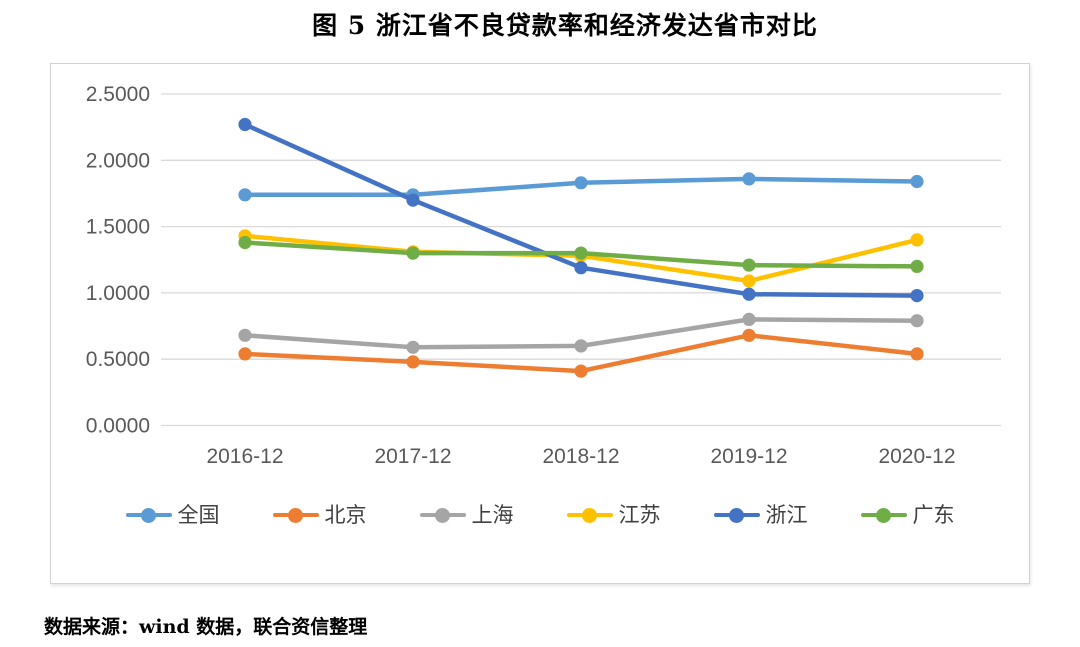 This screenshot has height=647, width=1080. What do you see at coordinates (118, 227) in the screenshot?
I see `y-axis-tick-label: 1.5000` at bounding box center [118, 227].